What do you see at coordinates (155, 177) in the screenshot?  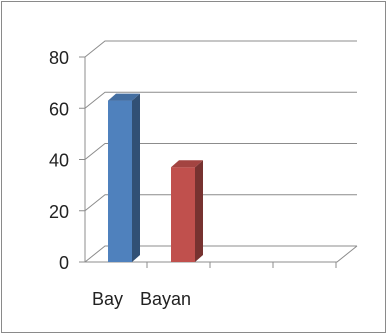 I see `bars` at bounding box center [155, 177].